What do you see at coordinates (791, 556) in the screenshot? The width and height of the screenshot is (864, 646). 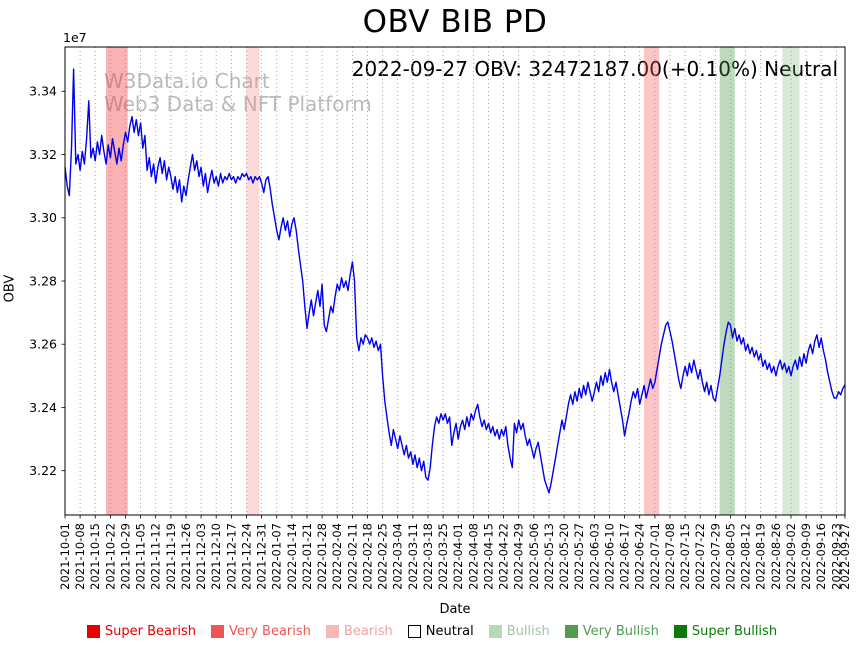 I see `x-tick-label: 2022-09-02` at bounding box center [791, 556].